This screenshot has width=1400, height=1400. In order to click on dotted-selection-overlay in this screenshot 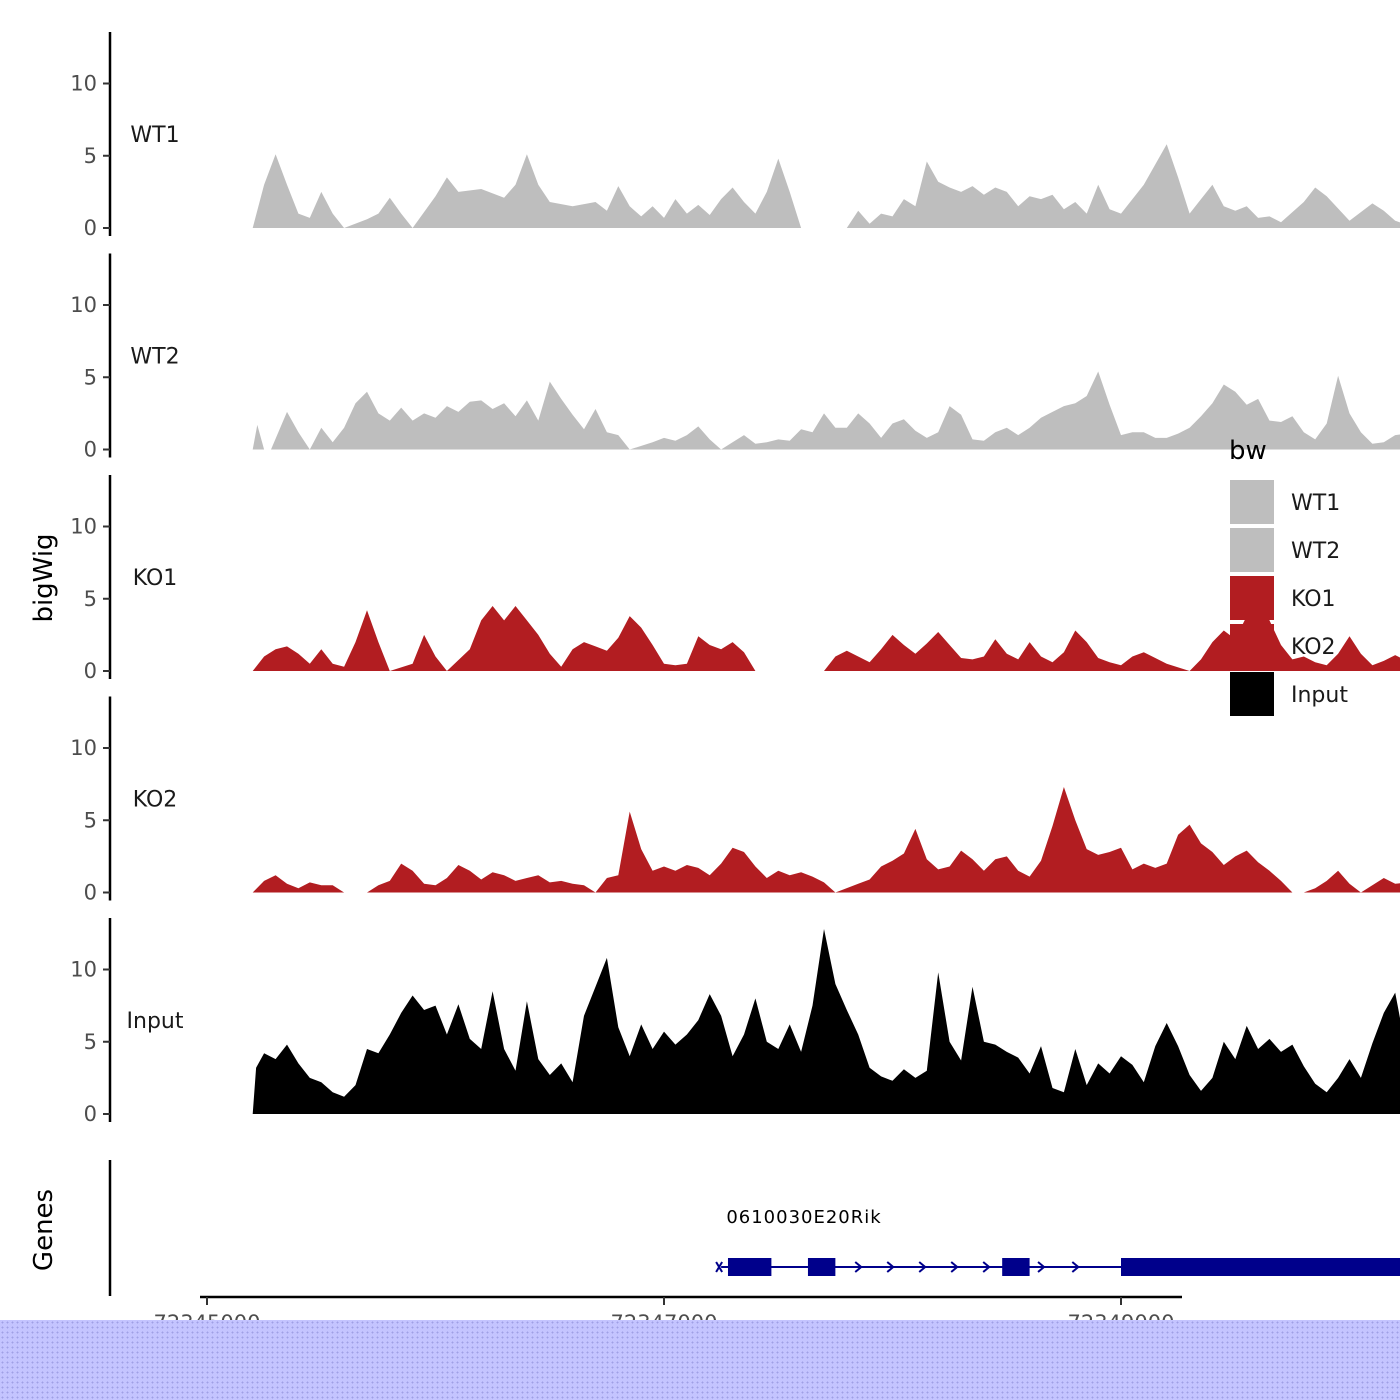, I will do `click(700, 1360)`.